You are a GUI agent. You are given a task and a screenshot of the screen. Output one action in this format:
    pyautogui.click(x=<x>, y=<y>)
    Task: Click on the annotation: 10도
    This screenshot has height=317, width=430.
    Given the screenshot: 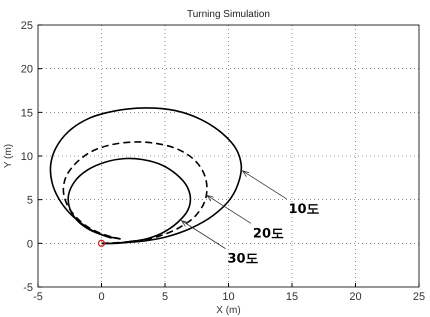 What is the action you would take?
    pyautogui.click(x=304, y=209)
    